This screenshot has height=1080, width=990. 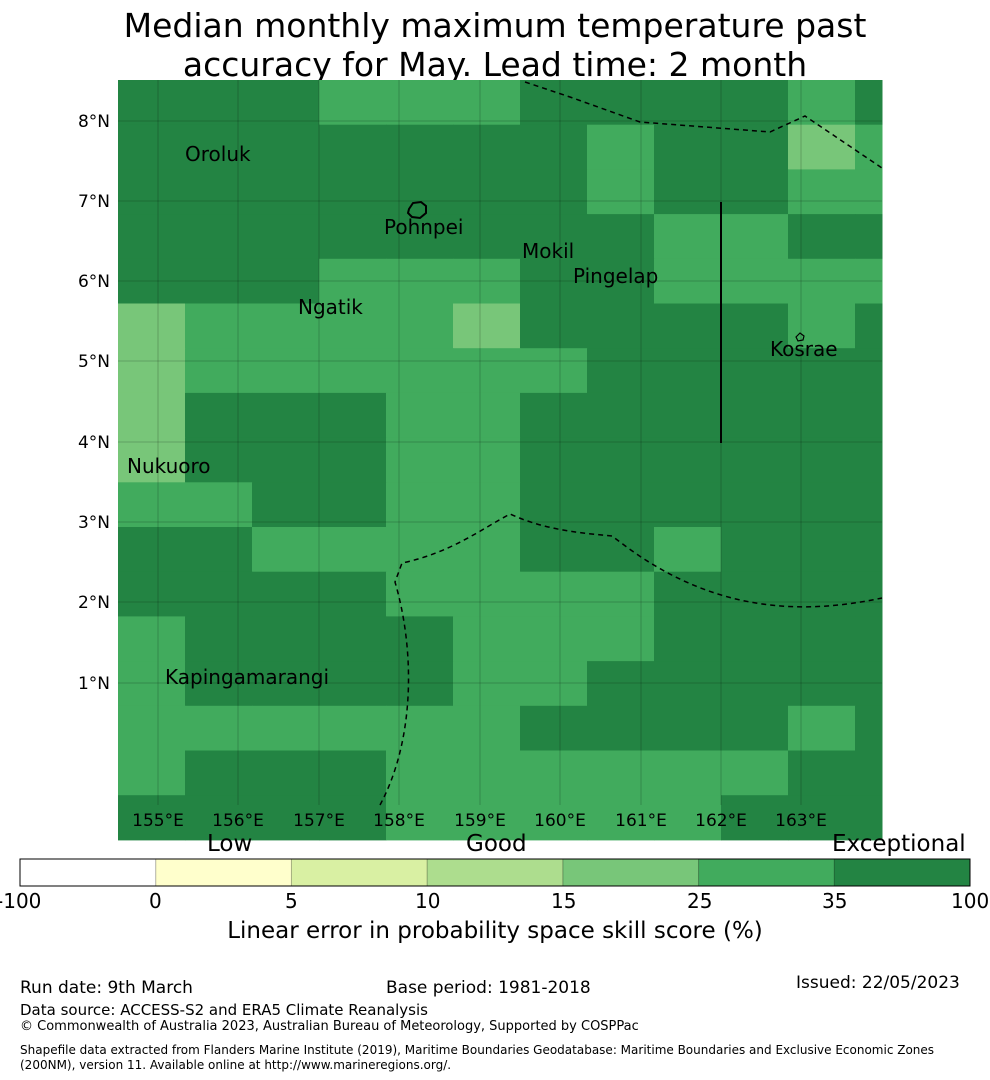 What do you see at coordinates (169, 466) in the screenshot?
I see `label-nukuoro: Nukuoro` at bounding box center [169, 466].